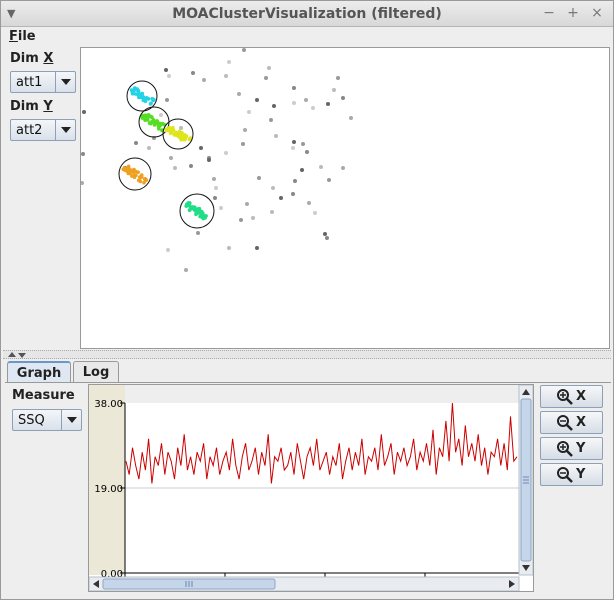  What do you see at coordinates (549, 13) in the screenshot?
I see `minimize-icon: −` at bounding box center [549, 13].